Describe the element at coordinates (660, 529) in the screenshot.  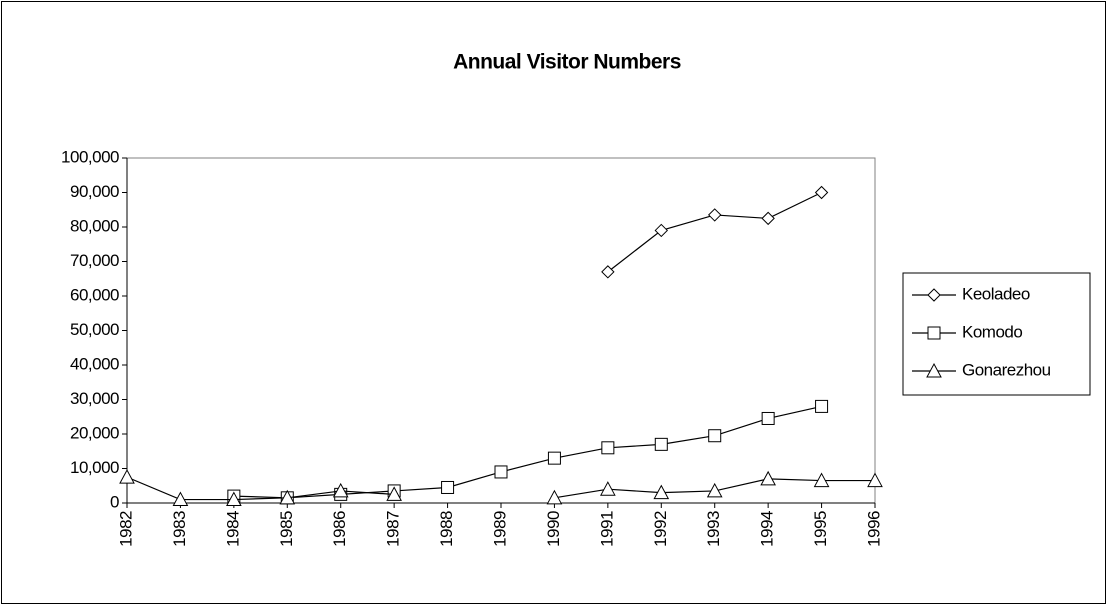
I see `x-tick-label: 1992` at that location.